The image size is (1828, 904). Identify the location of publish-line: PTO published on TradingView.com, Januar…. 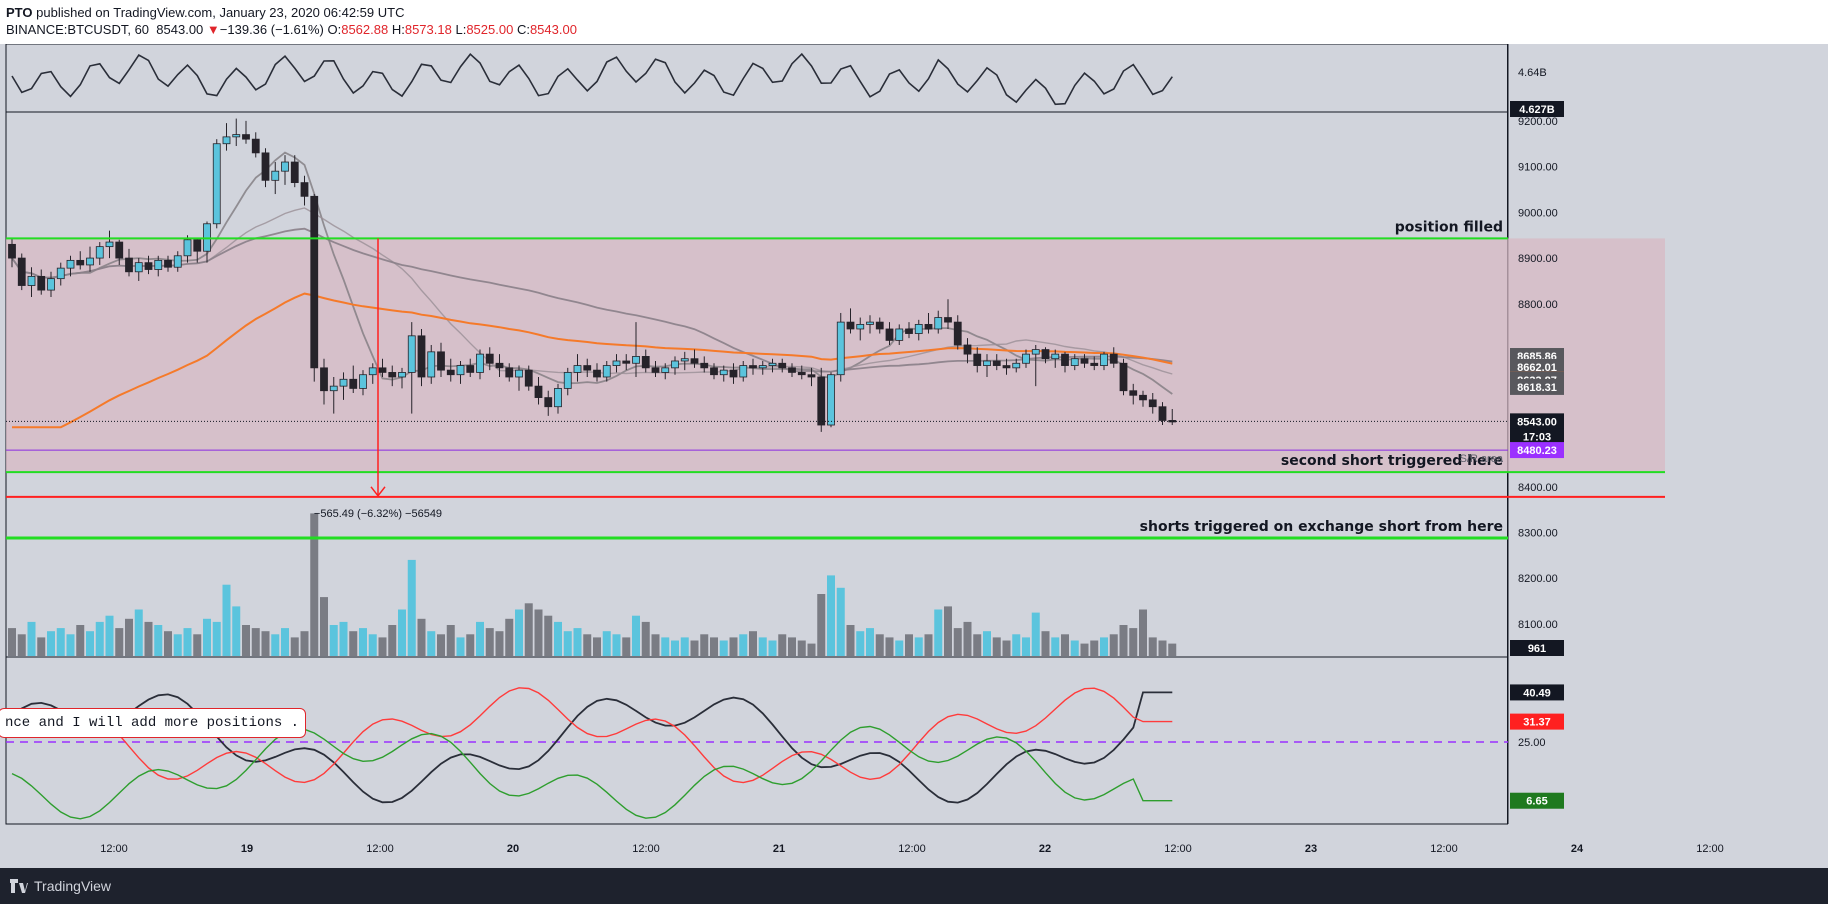
(205, 12).